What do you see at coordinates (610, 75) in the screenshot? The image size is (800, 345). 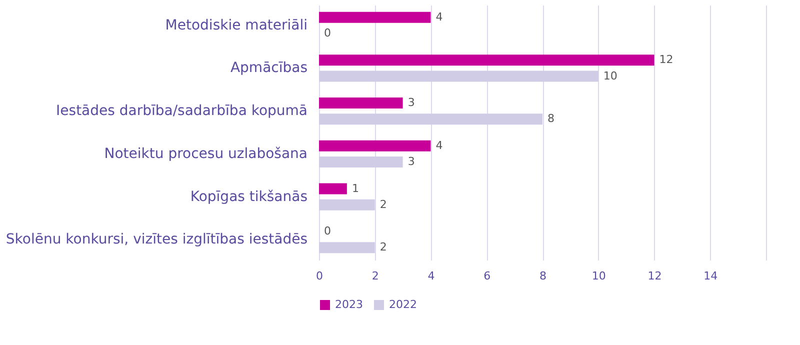 I see `data-label: 10` at bounding box center [610, 75].